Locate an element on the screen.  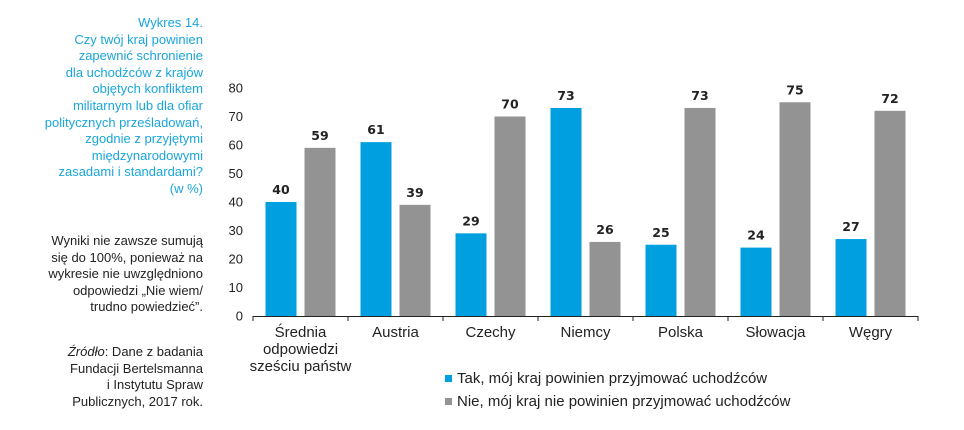
data-label: 75 is located at coordinates (794, 89).